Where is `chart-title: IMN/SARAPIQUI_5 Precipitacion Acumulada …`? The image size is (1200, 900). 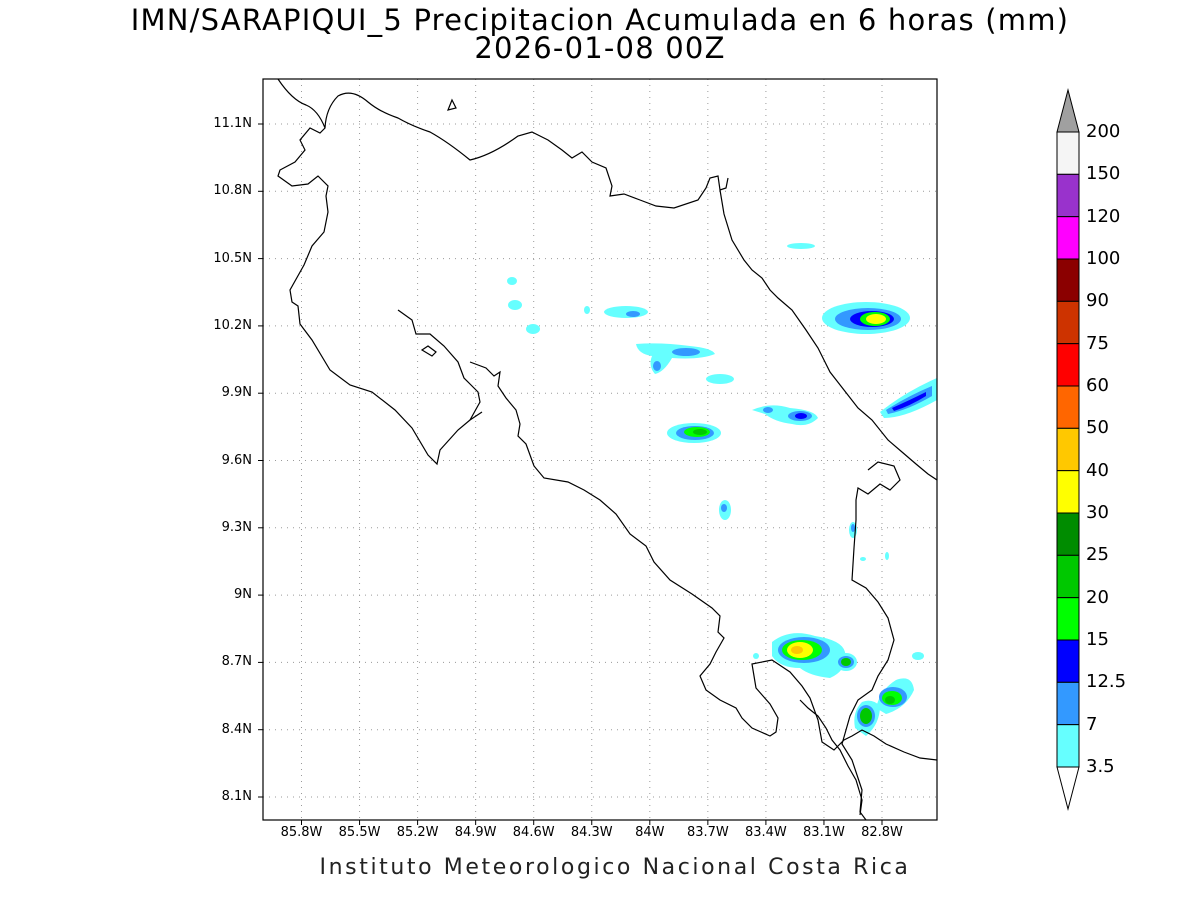
chart-title: IMN/SARAPIQUI_5 Precipitacion Acumulada … is located at coordinates (600, 20).